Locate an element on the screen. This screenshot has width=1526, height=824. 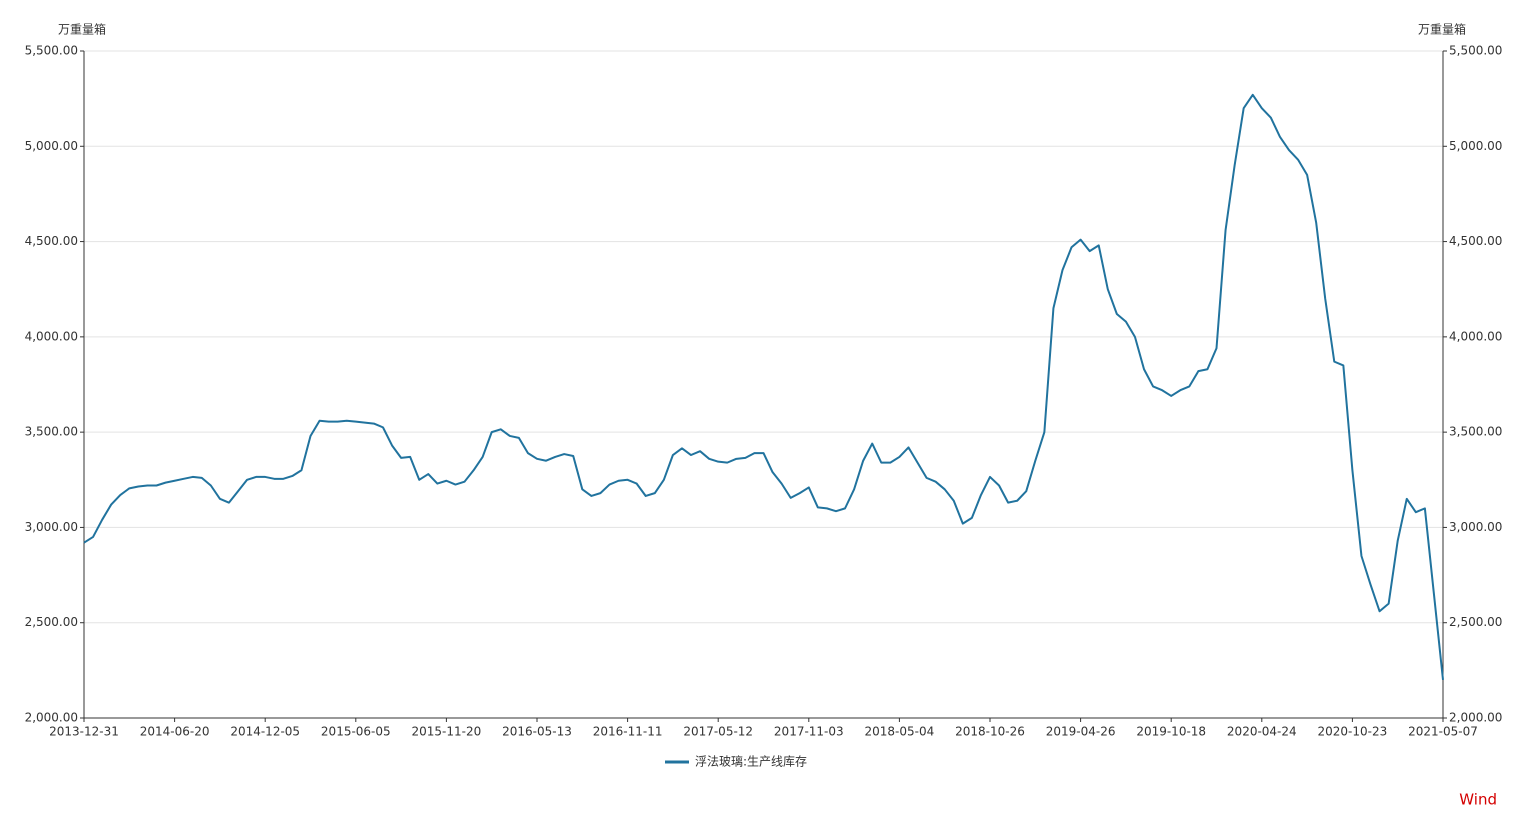
y2-tick-label: 4,000.00 is located at coordinates (1475, 336).